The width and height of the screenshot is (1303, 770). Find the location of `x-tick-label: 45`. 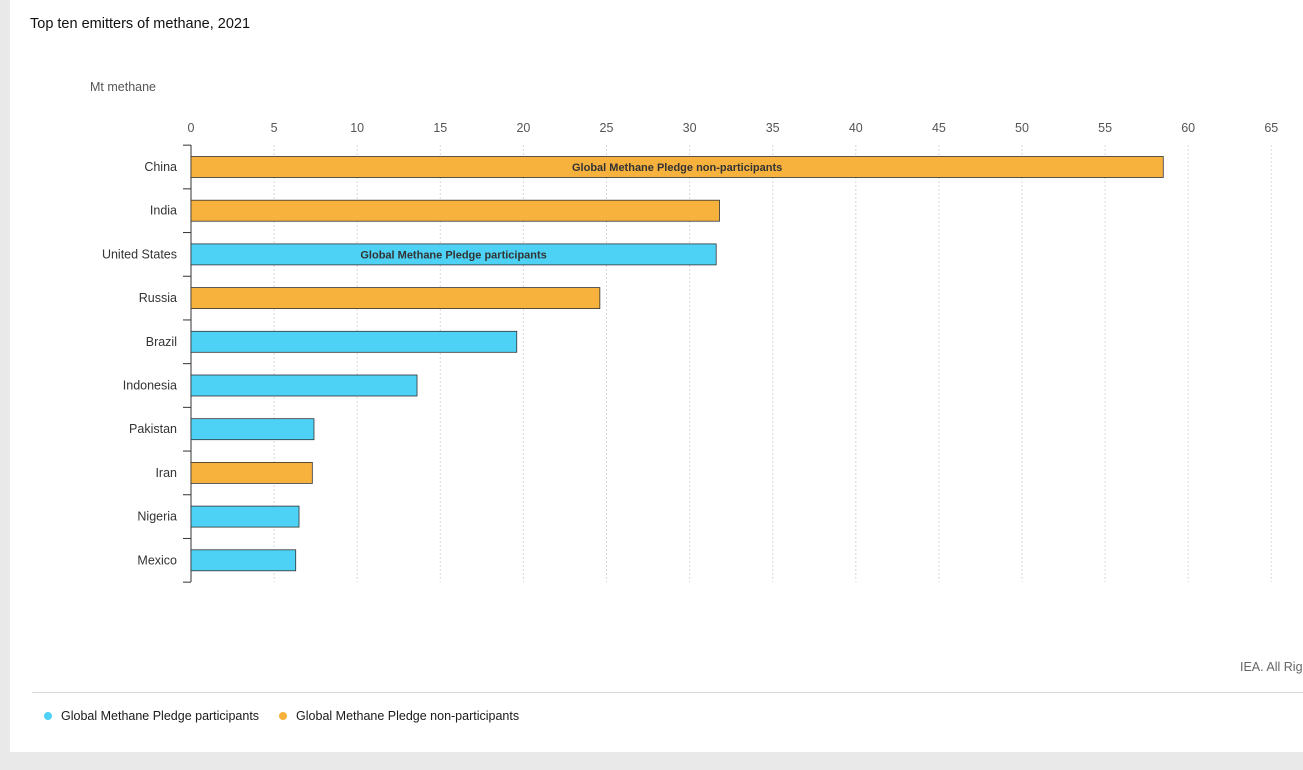

x-tick-label: 45 is located at coordinates (939, 128).